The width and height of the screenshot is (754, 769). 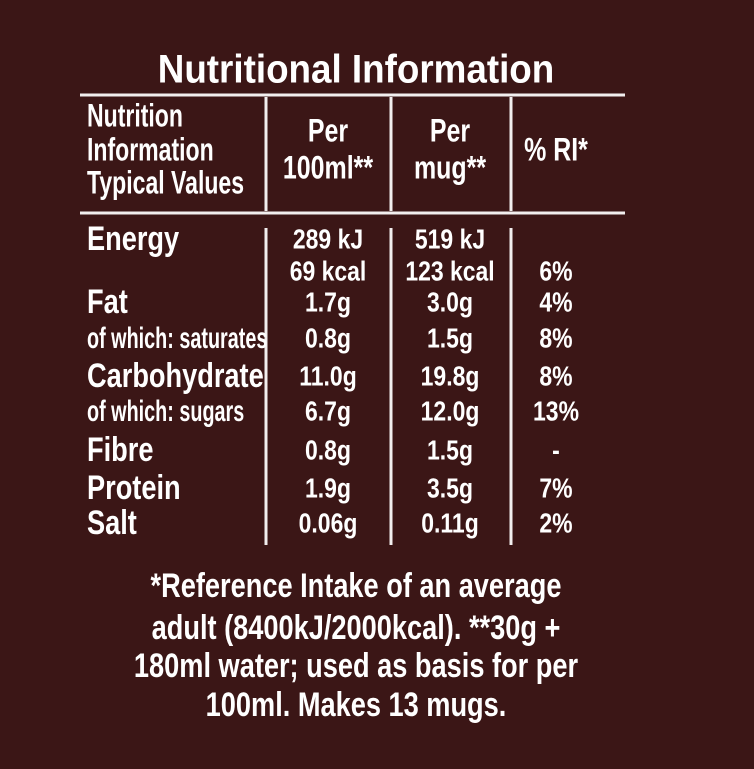 What do you see at coordinates (555, 488) in the screenshot?
I see `cell-value: 7%` at bounding box center [555, 488].